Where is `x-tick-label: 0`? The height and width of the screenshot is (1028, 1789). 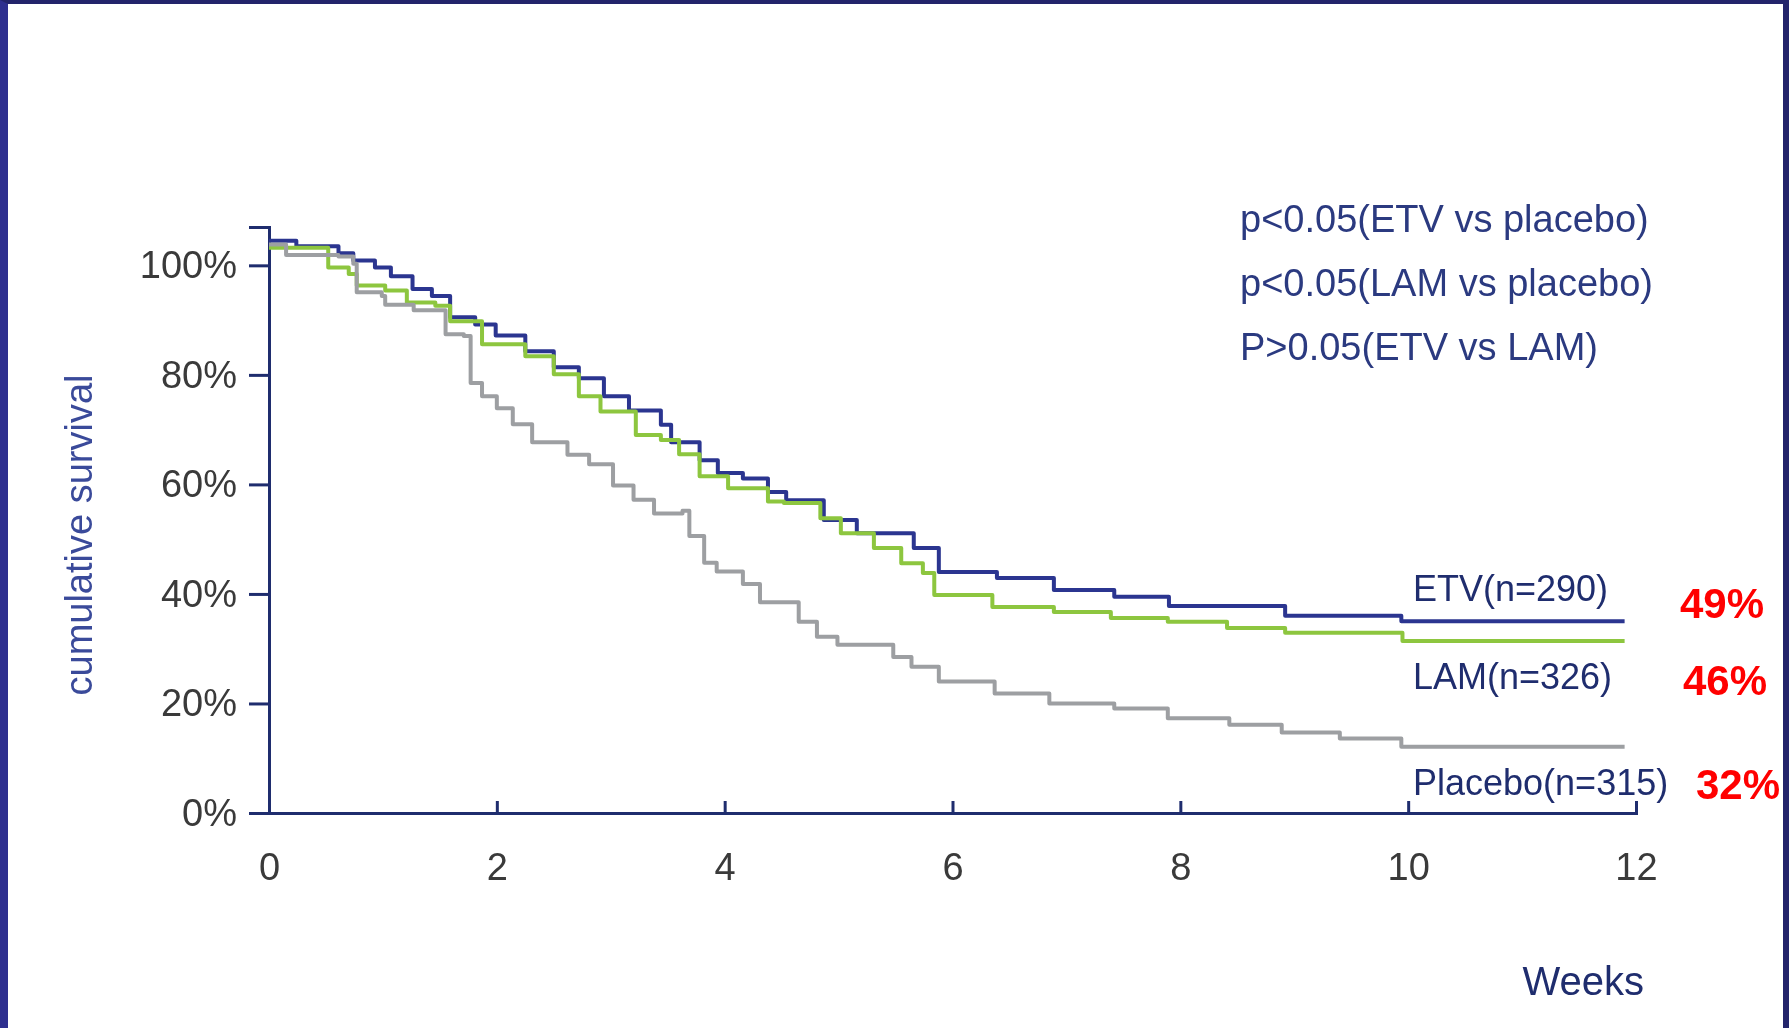 x-tick-label: 0 is located at coordinates (269, 866).